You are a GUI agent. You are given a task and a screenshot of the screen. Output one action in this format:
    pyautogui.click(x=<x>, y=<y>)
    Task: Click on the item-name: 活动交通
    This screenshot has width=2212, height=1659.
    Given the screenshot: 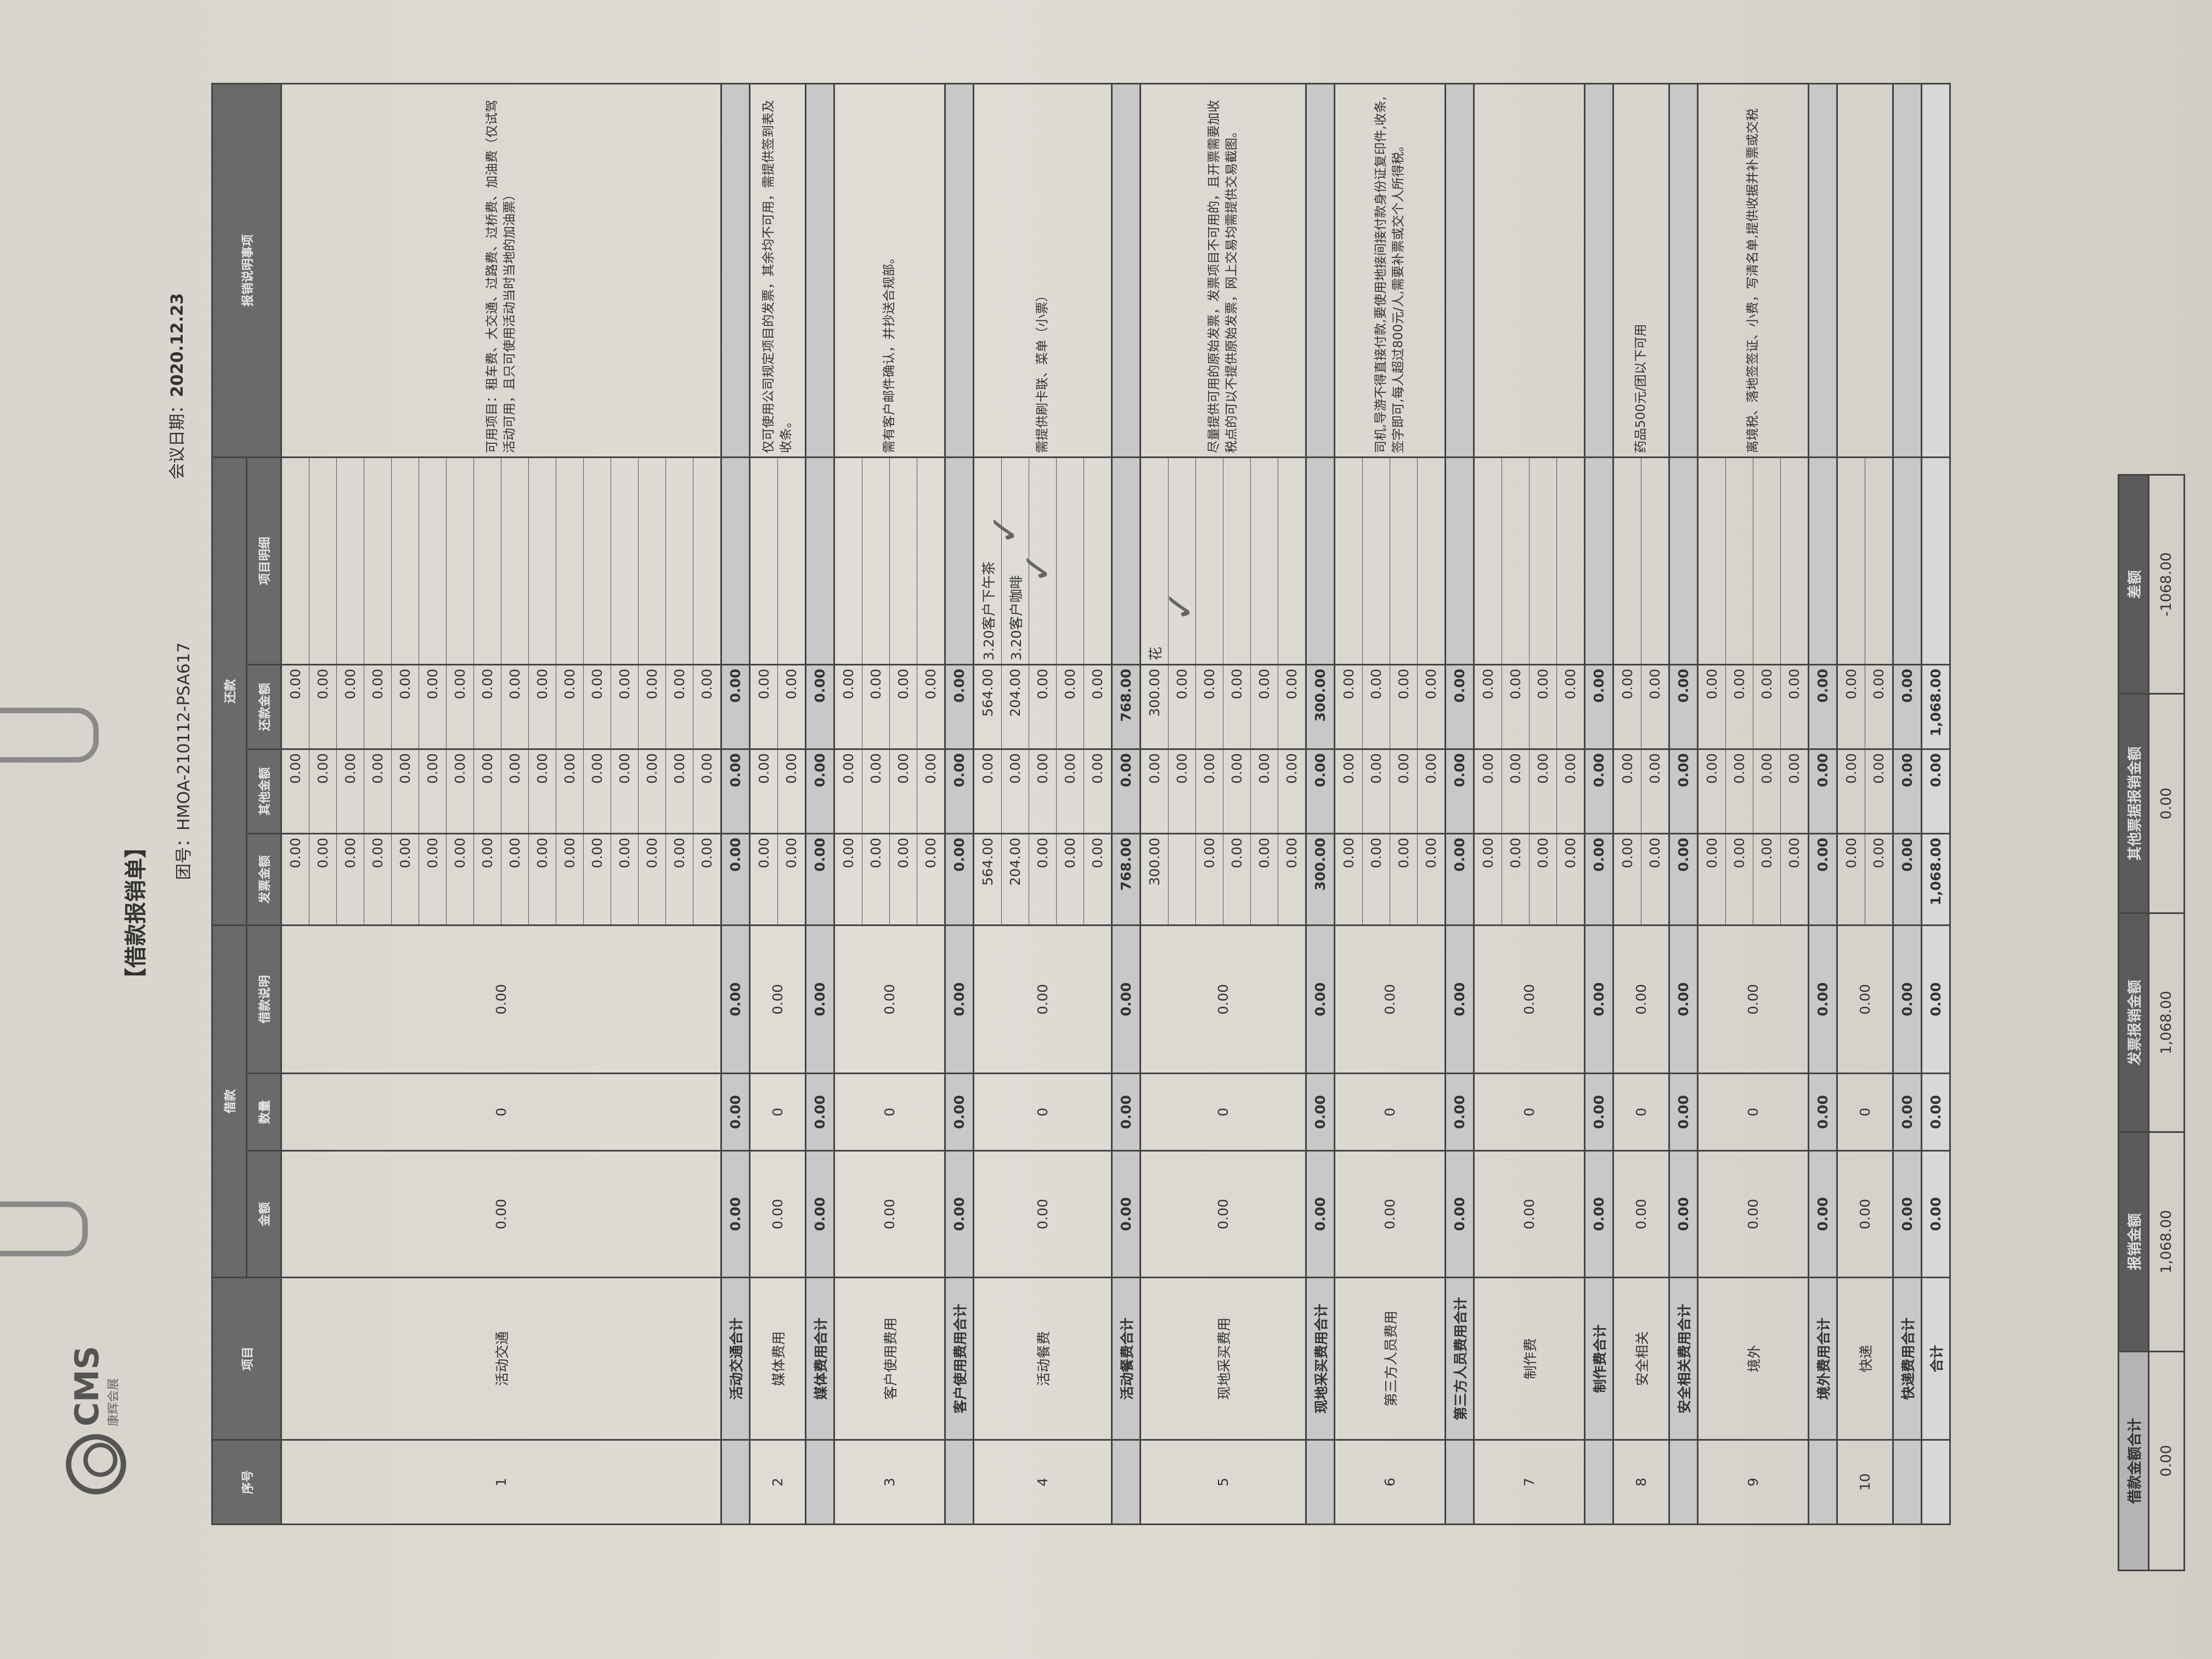 What is the action you would take?
    pyautogui.click(x=501, y=1359)
    